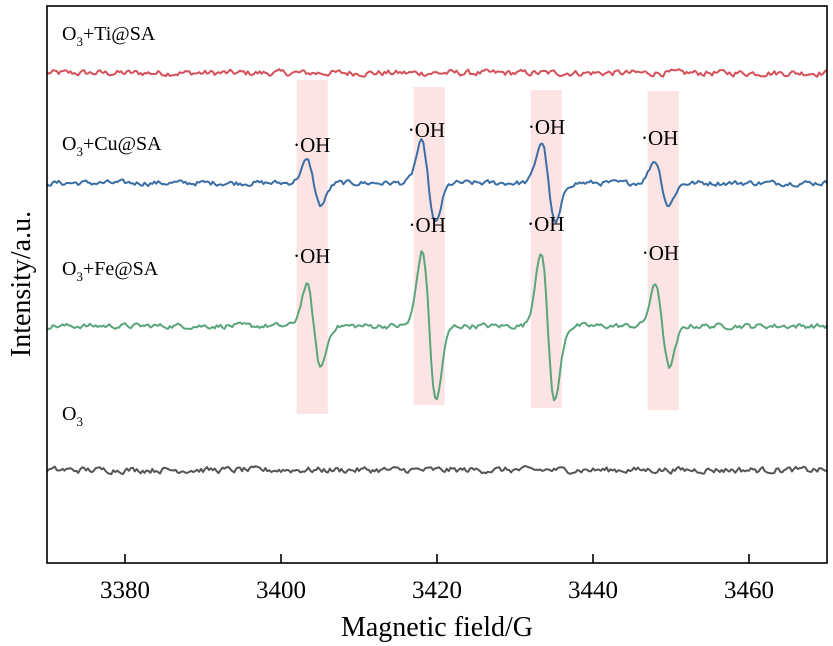 The image size is (833, 646). Describe the element at coordinates (21, 284) in the screenshot. I see `y-axis-title: Intensity/a.u.` at that location.